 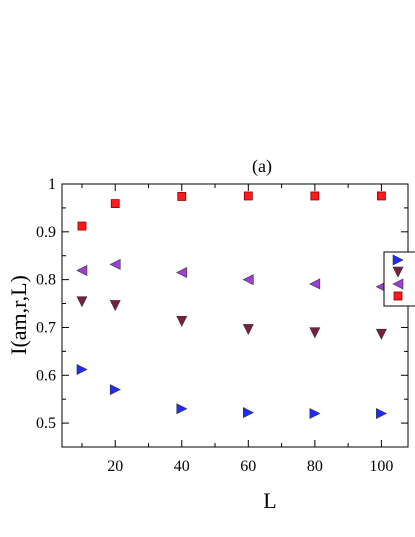 I want to click on y-tick-label: 0.7, so click(x=46, y=327).